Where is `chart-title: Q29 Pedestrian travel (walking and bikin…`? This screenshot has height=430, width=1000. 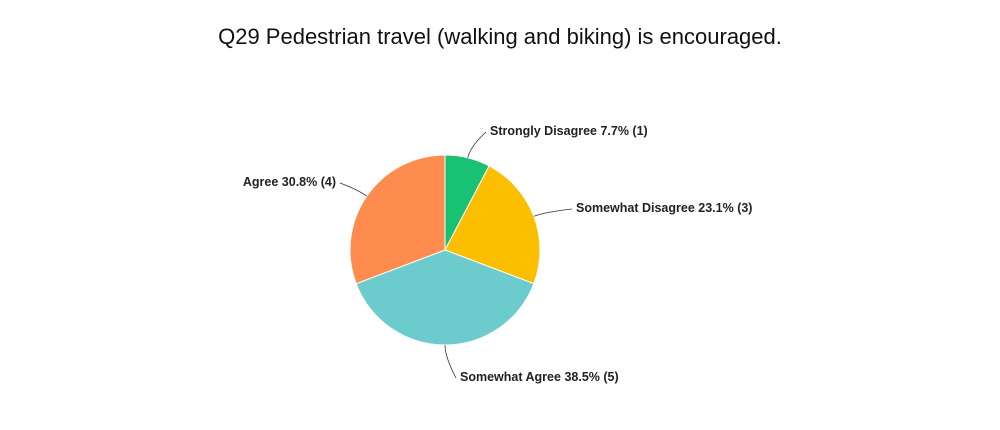 chart-title: Q29 Pedestrian travel (walking and bikin… is located at coordinates (500, 36).